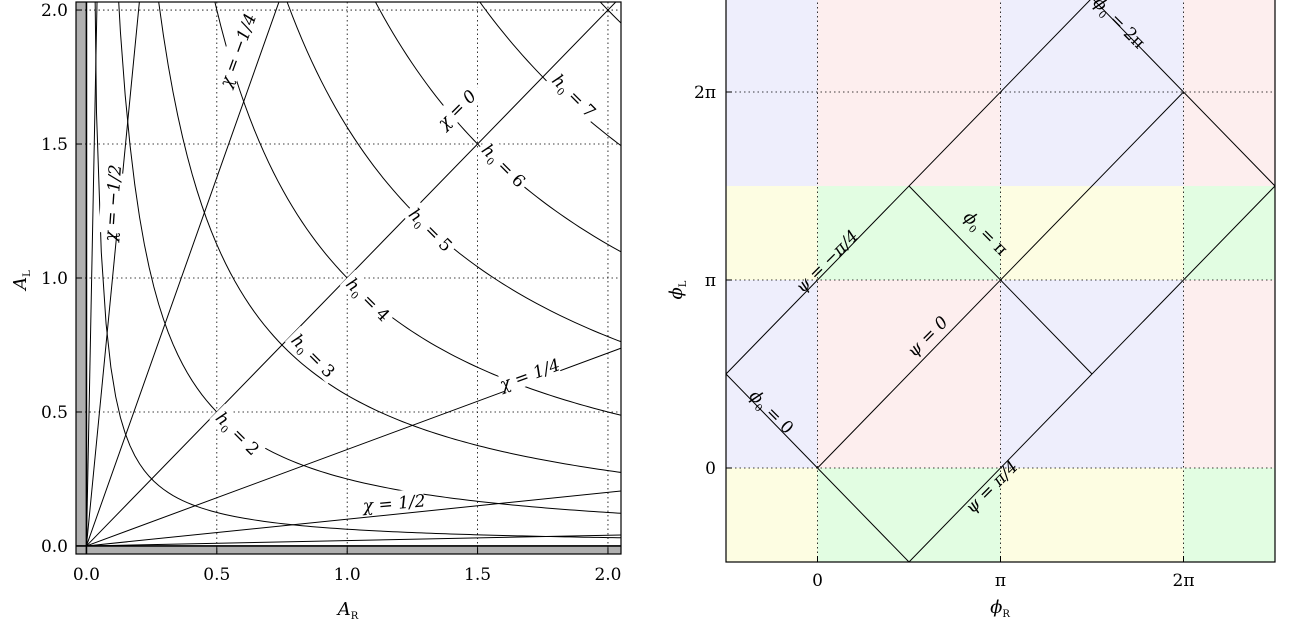  Describe the element at coordinates (347, 575) in the screenshot. I see `x-tick-label: 1.0` at that location.